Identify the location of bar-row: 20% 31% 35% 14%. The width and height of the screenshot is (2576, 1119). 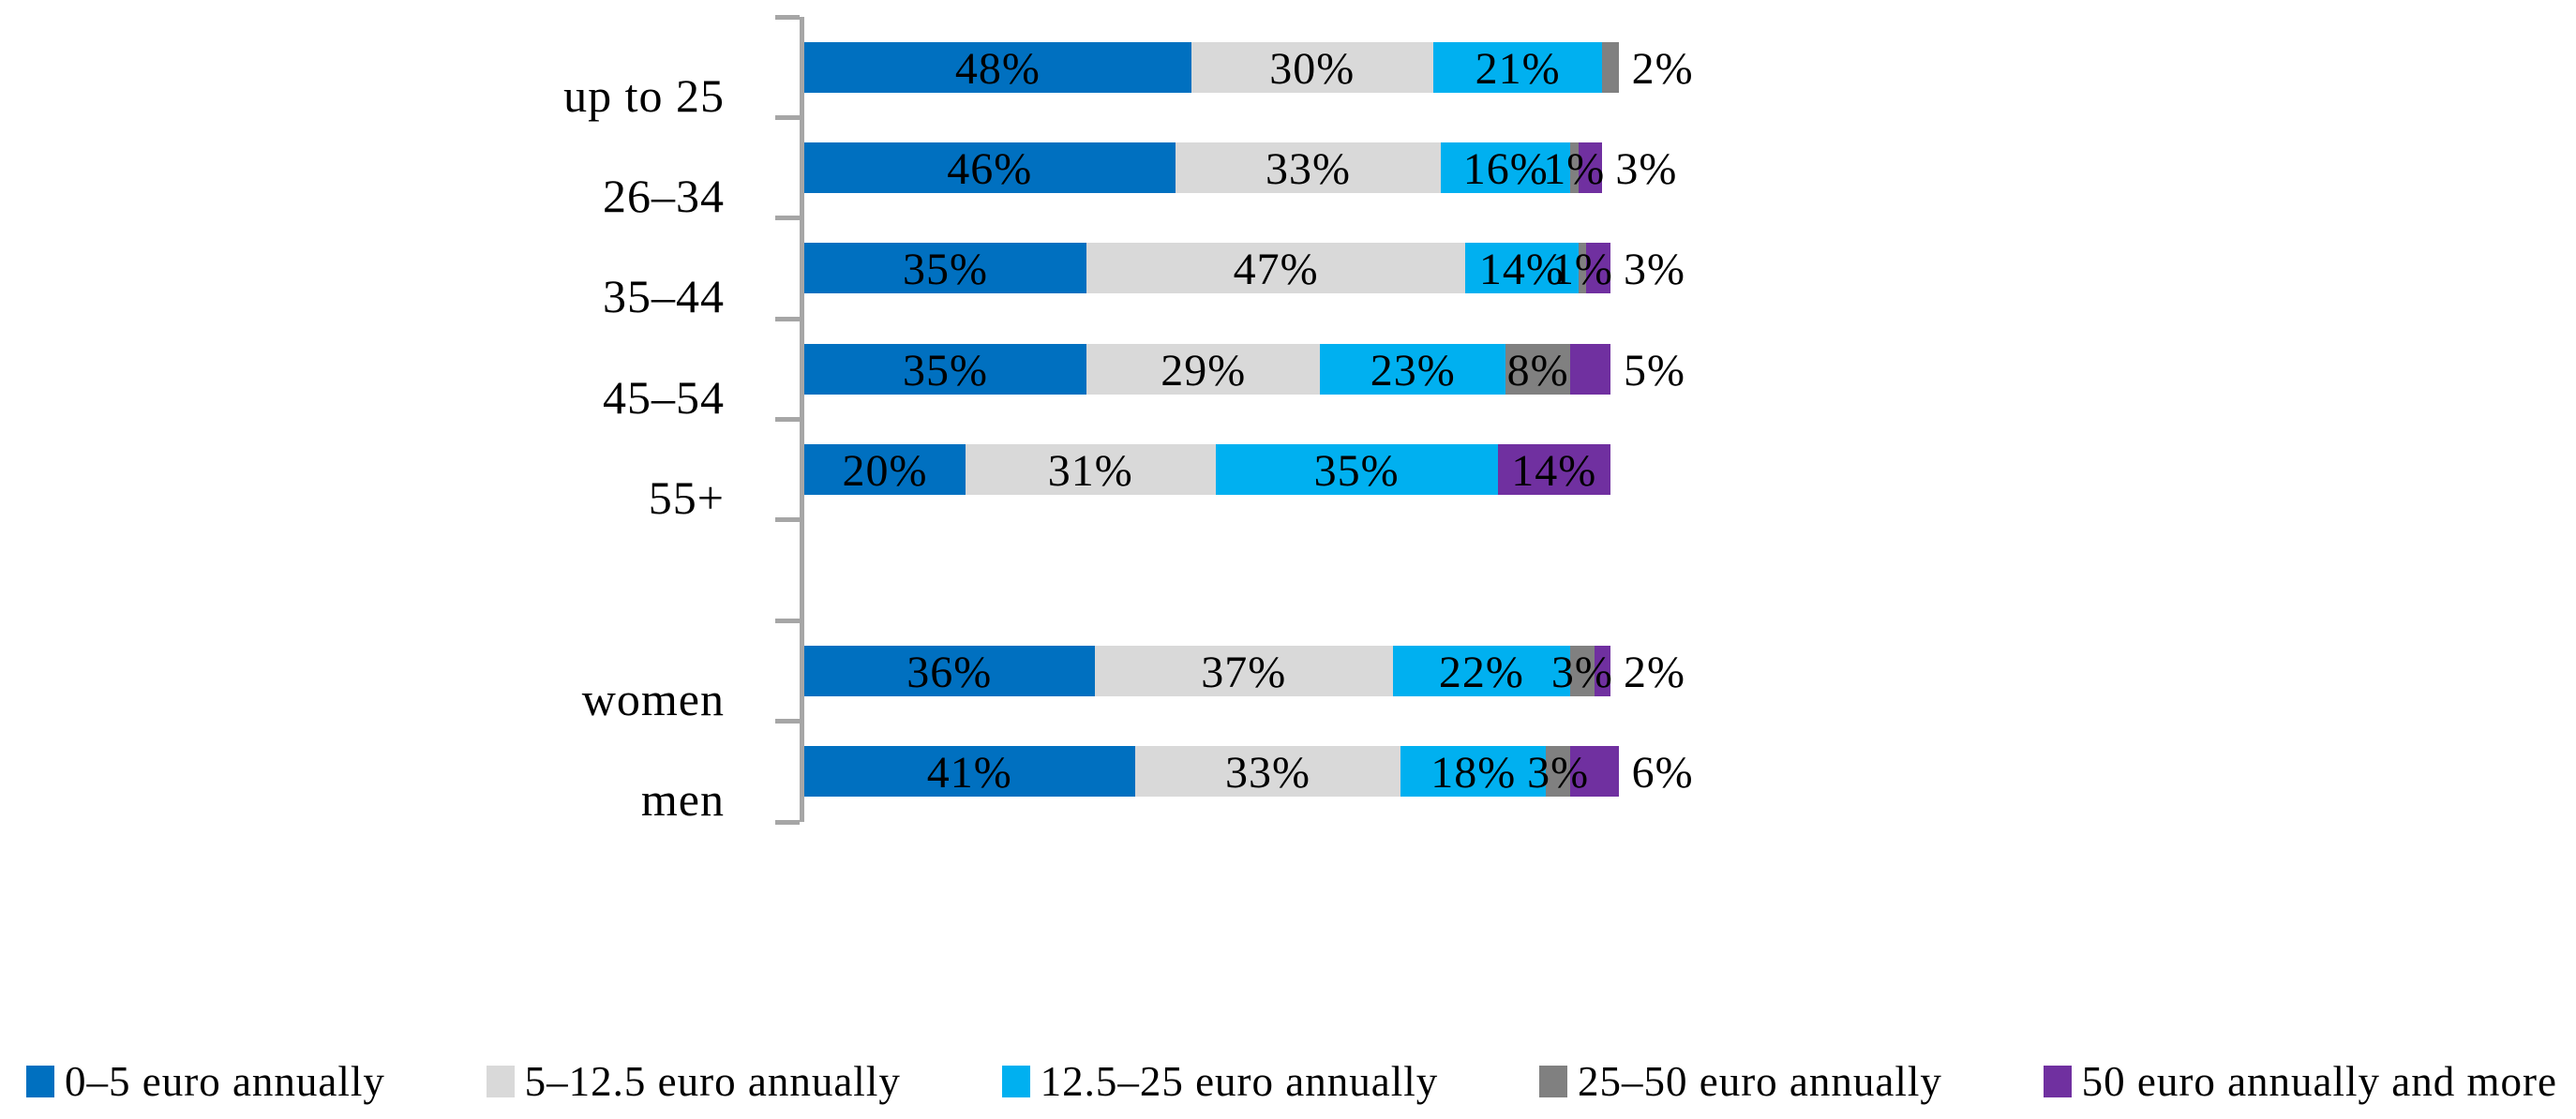
(1207, 470).